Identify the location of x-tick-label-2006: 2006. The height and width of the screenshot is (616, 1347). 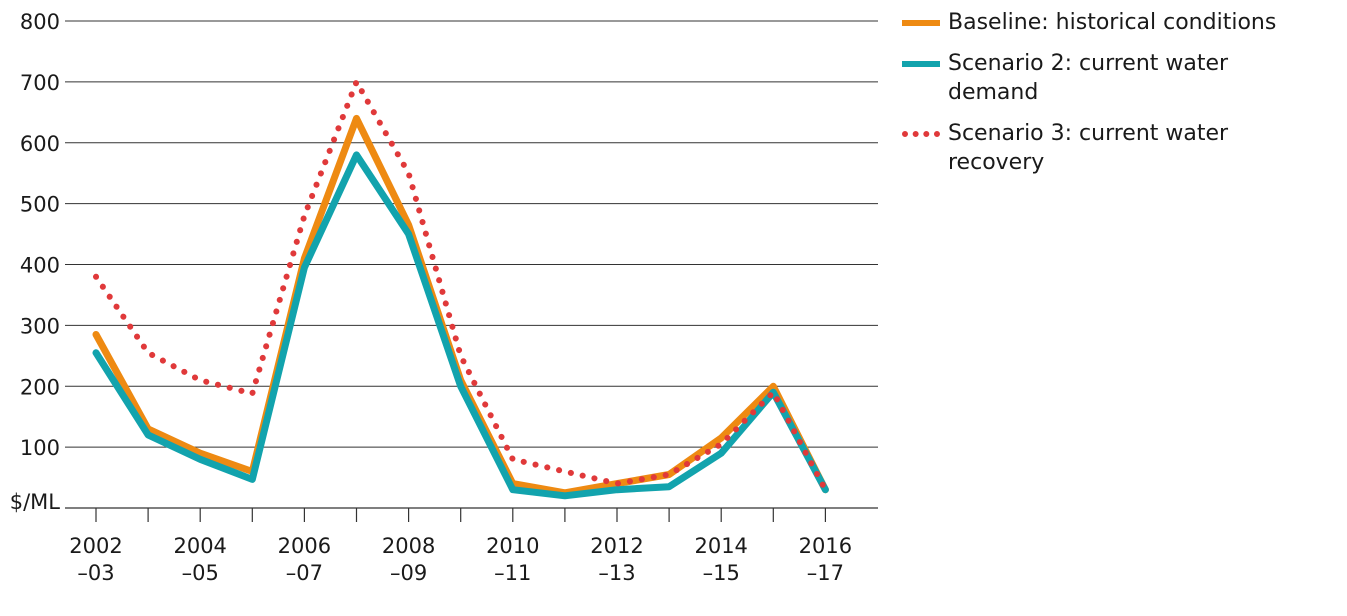
(304, 546).